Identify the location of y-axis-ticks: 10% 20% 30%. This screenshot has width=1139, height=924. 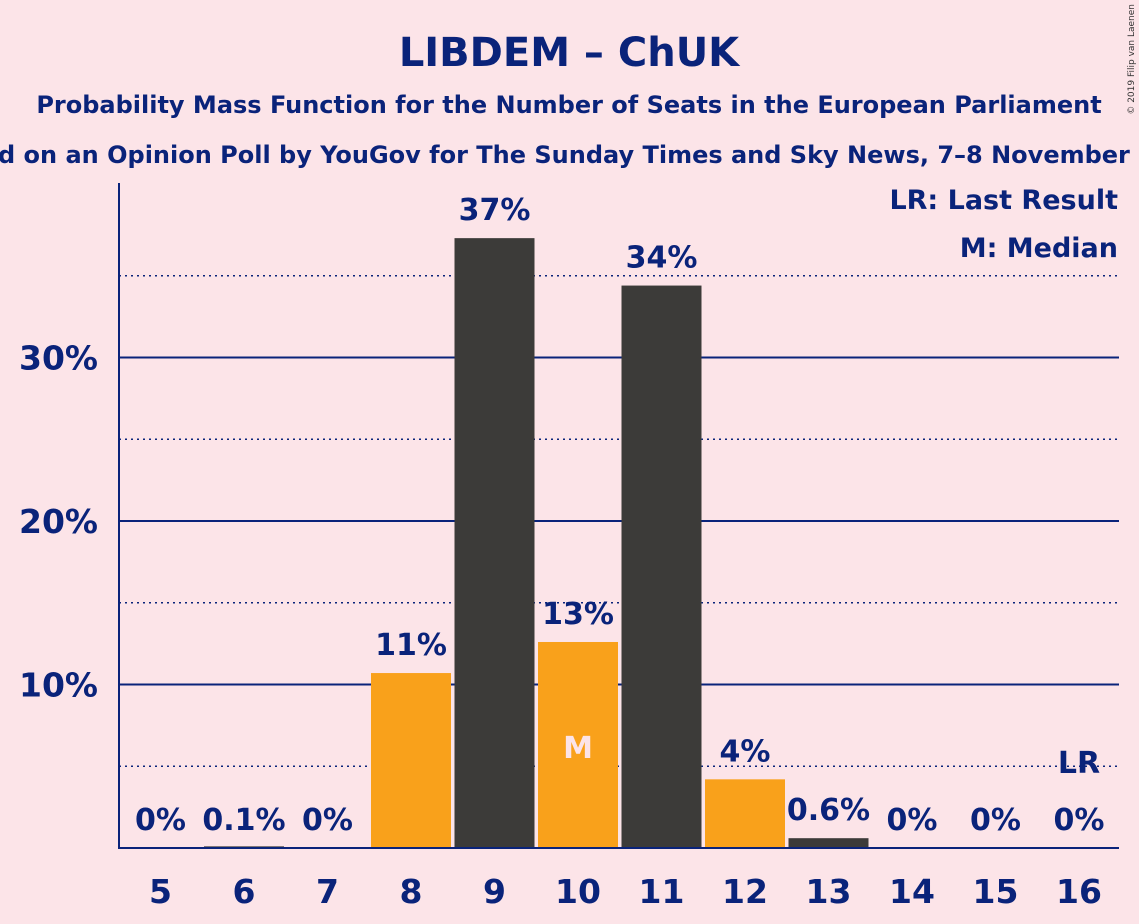
(58, 522).